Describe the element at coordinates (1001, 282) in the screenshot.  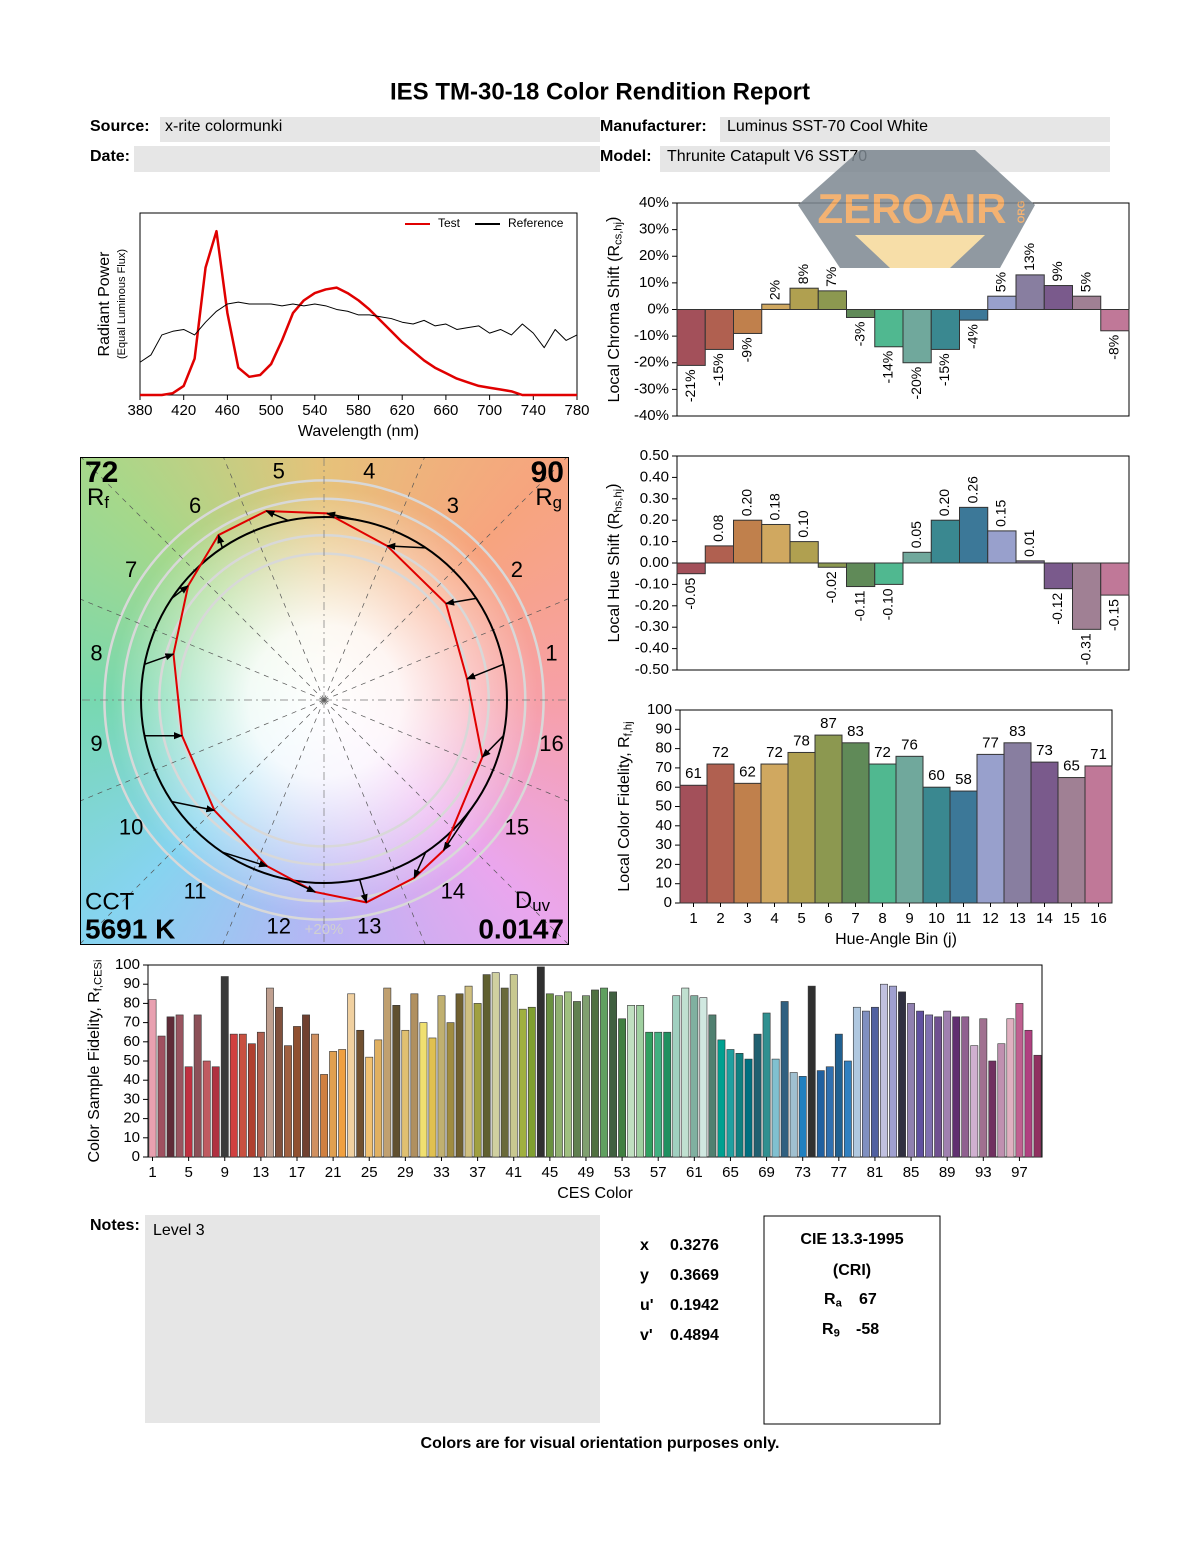
I see `value-label: 5%` at that location.